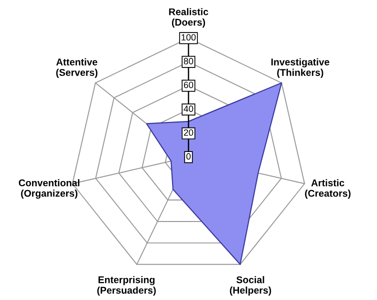  What do you see at coordinates (189, 109) in the screenshot?
I see `y-tick-label: 40` at bounding box center [189, 109].